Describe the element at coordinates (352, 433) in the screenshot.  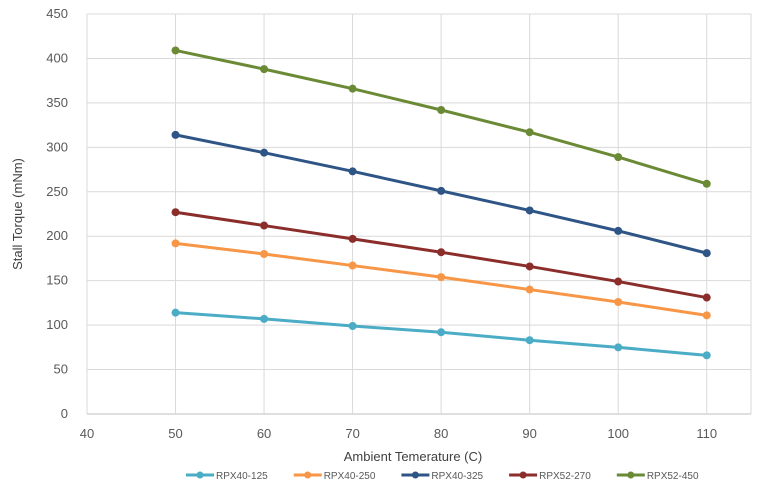
I see `x-tick-label: 70` at that location.